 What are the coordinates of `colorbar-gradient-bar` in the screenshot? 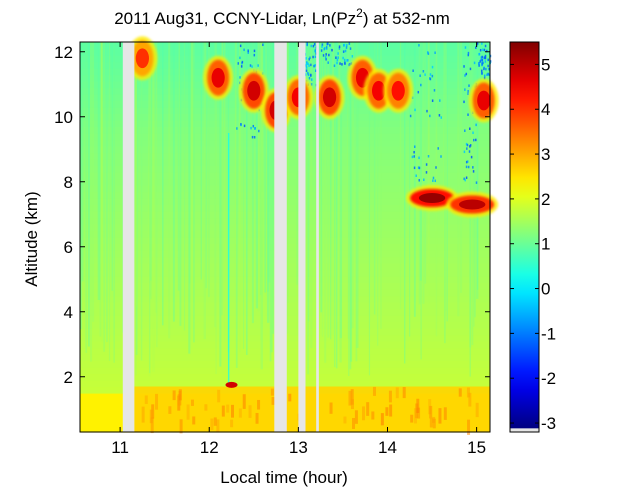 It's located at (524, 235).